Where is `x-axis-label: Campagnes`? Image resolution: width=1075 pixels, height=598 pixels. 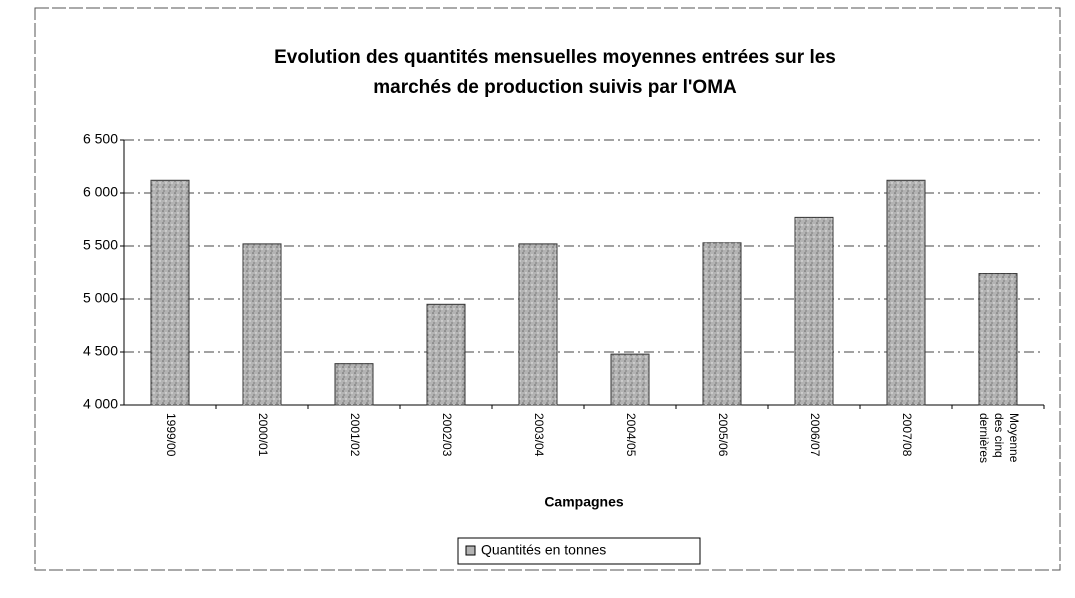 x-axis-label: Campagnes is located at coordinates (584, 502).